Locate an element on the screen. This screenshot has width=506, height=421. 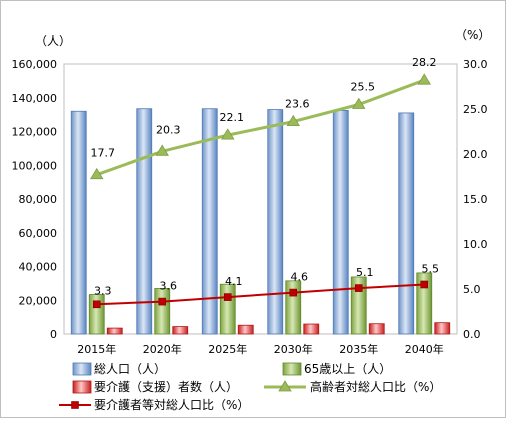
legend-label: 総人口（人） is located at coordinates (130, 369).